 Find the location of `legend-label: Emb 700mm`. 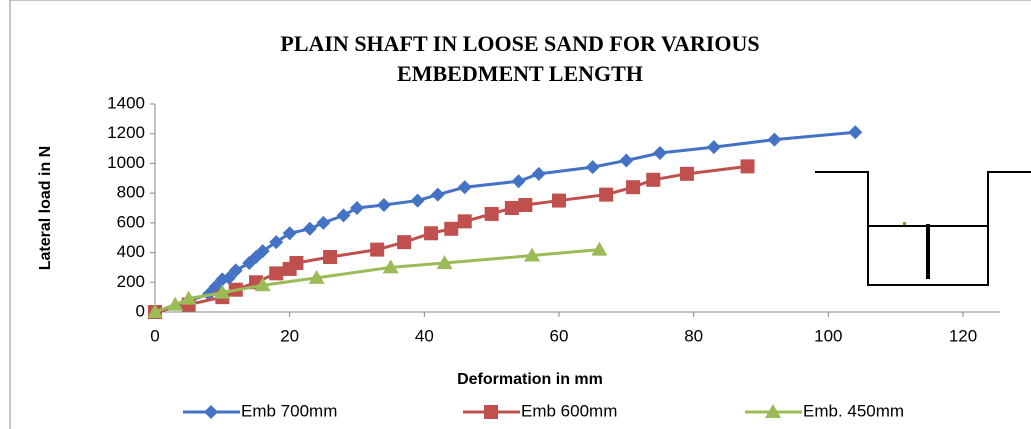

legend-label: Emb 700mm is located at coordinates (289, 410).